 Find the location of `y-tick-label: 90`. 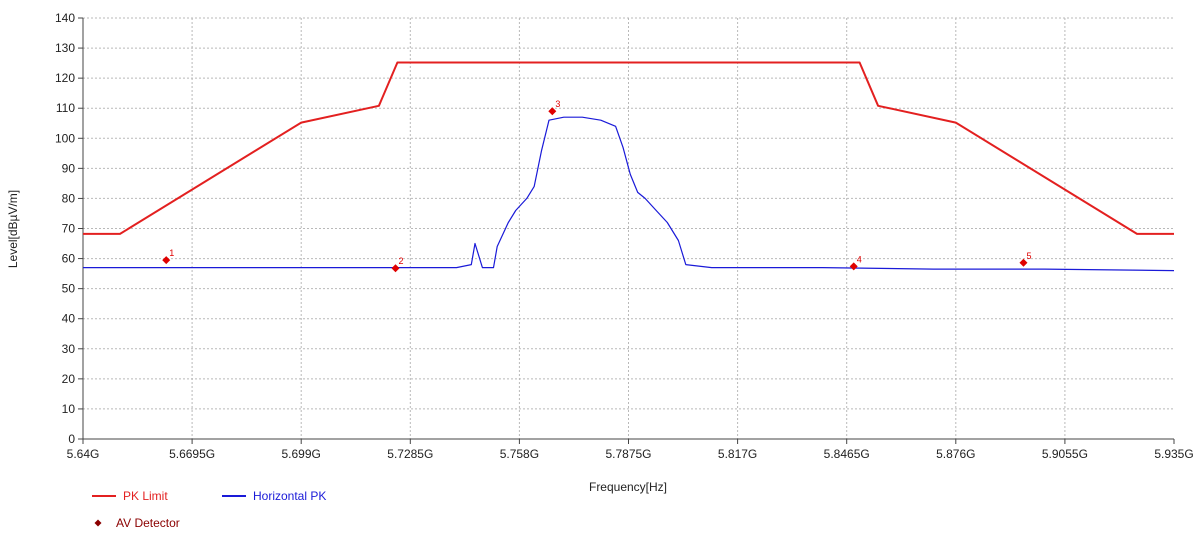

y-tick-label: 90 is located at coordinates (69, 168).